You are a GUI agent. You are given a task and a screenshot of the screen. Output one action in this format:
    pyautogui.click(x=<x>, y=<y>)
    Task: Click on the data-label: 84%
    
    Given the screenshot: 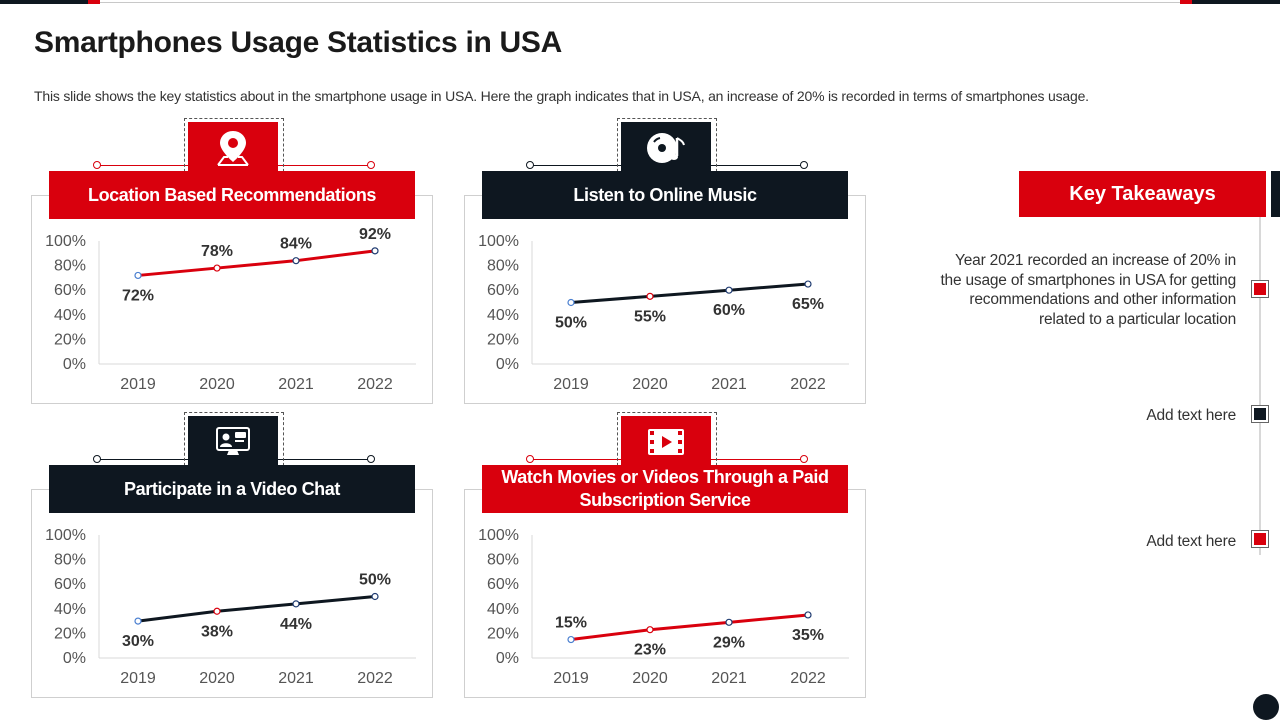 What is the action you would take?
    pyautogui.click(x=296, y=244)
    